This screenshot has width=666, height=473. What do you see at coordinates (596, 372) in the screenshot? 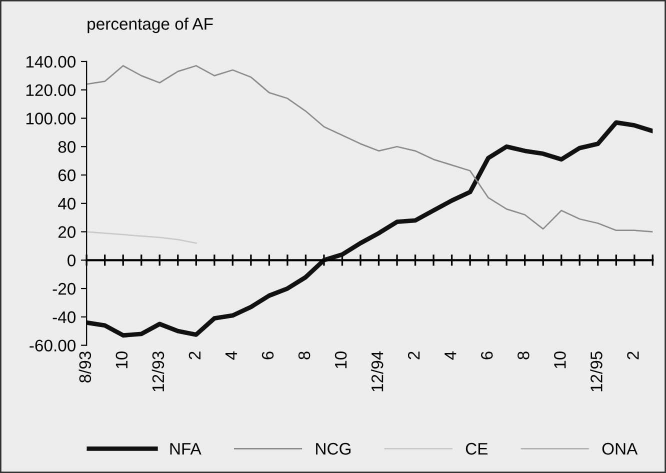
I see `x-tick-label: 12/95` at bounding box center [596, 372].